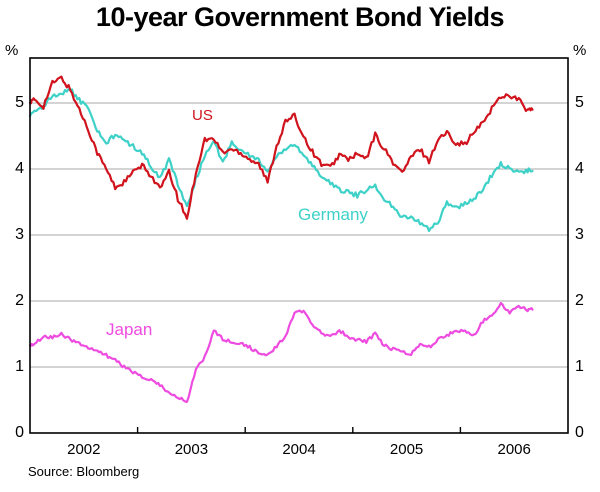 The width and height of the screenshot is (600, 492). Describe the element at coordinates (579, 102) in the screenshot. I see `y-tick-label-right-5: 5` at that location.